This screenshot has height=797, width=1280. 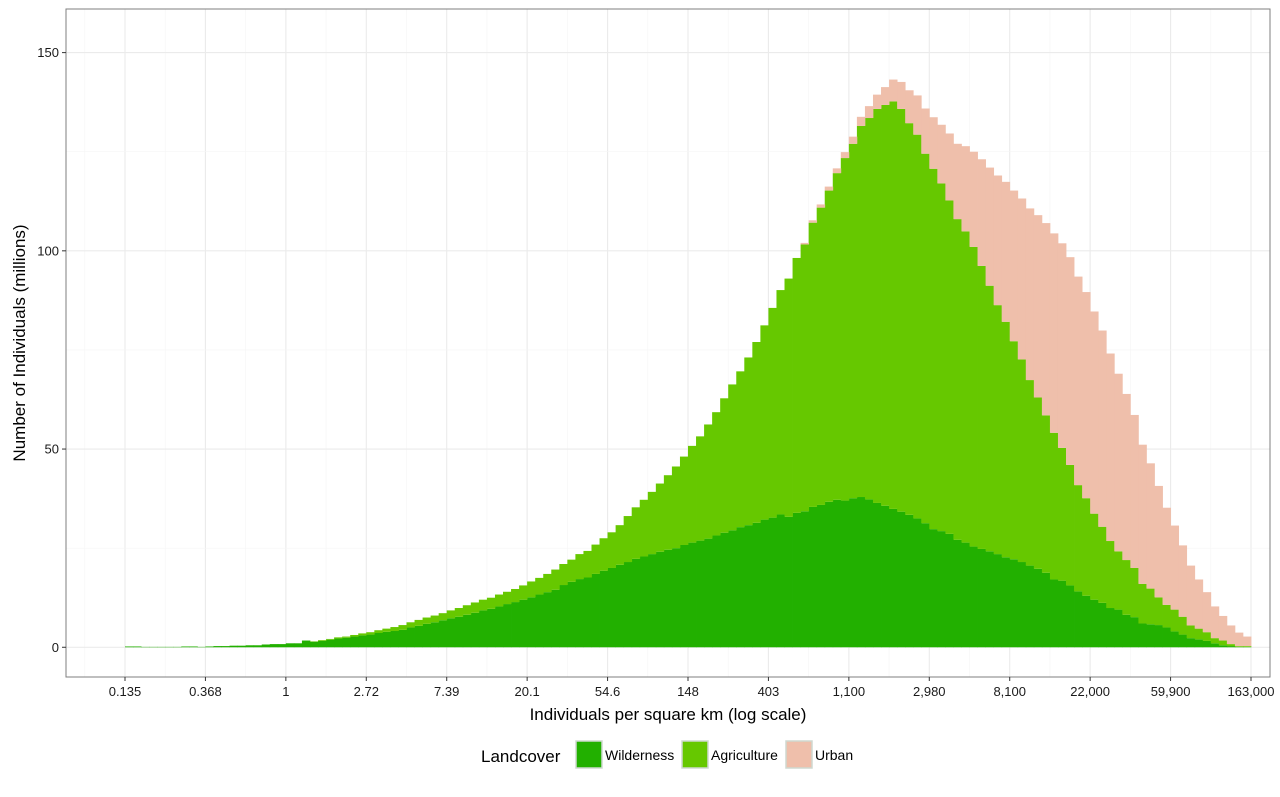 I want to click on x-tick-label: 2,980, so click(x=929, y=691).